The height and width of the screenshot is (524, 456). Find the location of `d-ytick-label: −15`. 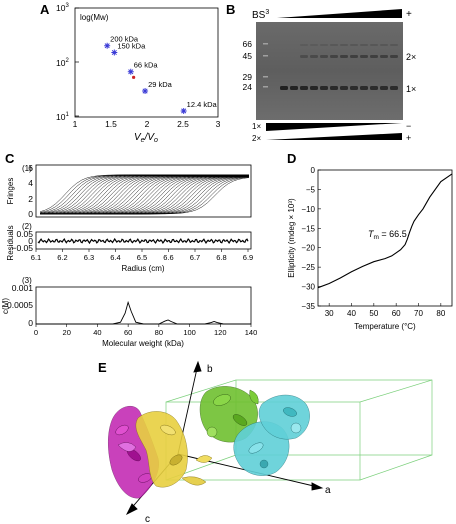

d-ytick-label: −15 is located at coordinates (308, 228).